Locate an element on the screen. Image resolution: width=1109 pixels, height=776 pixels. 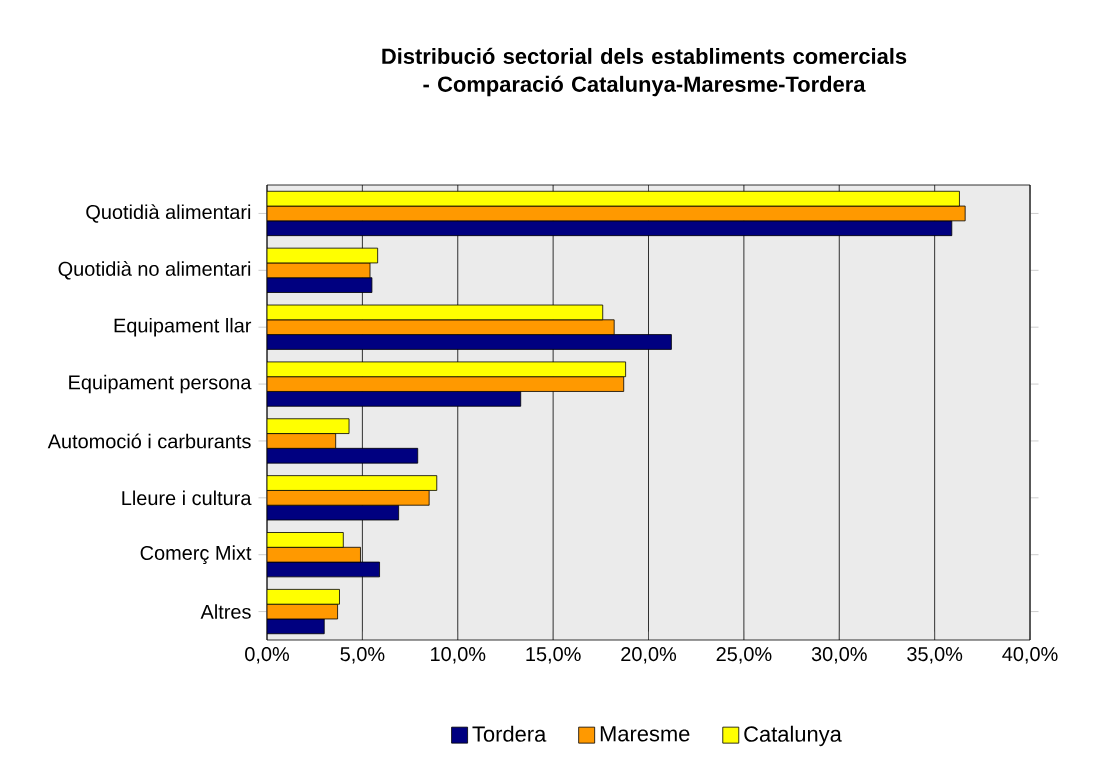
y-tick-label: Lleure i cultura is located at coordinates (187, 498).